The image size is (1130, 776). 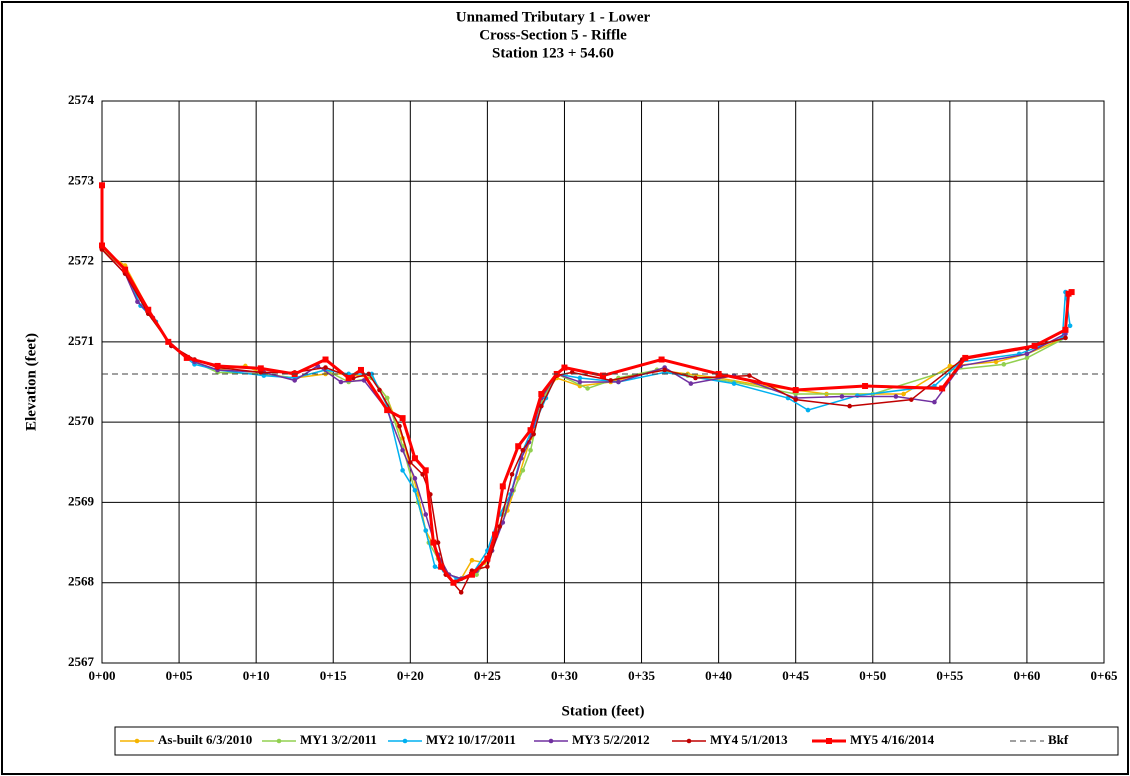 I want to click on x-axis-label: Station (feet), so click(x=603, y=711).